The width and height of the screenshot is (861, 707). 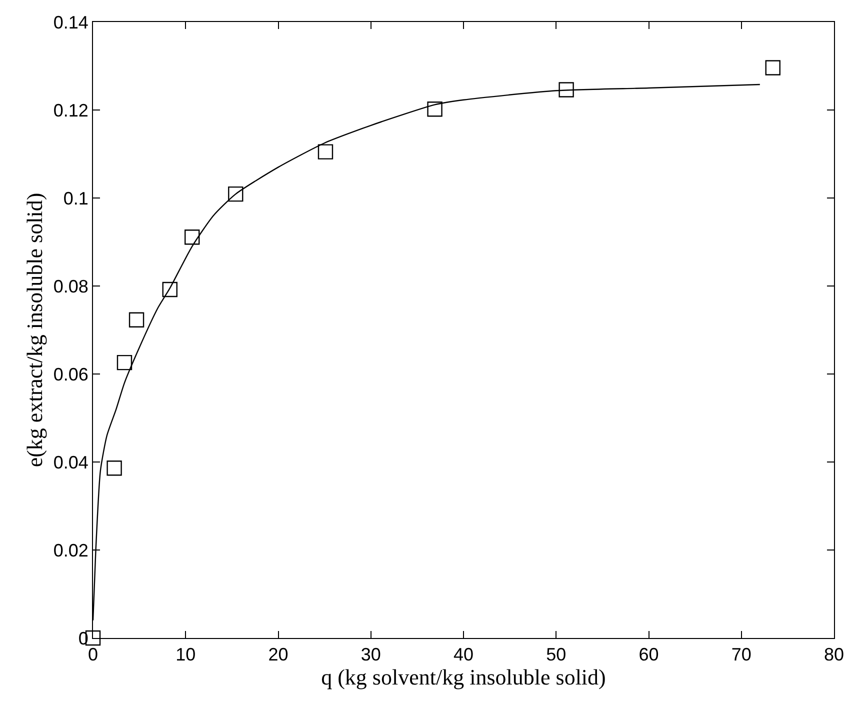 What do you see at coordinates (70, 374) in the screenshot?
I see `y-tick-label: 0.06` at bounding box center [70, 374].